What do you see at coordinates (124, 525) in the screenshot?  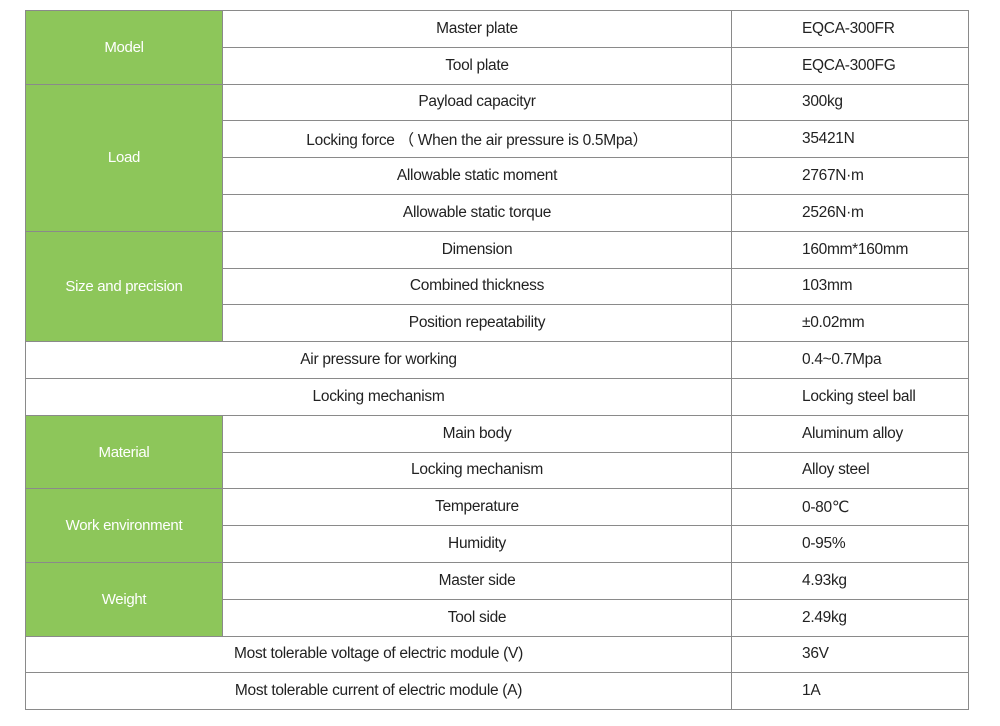 I see `group-label: Work environment` at bounding box center [124, 525].